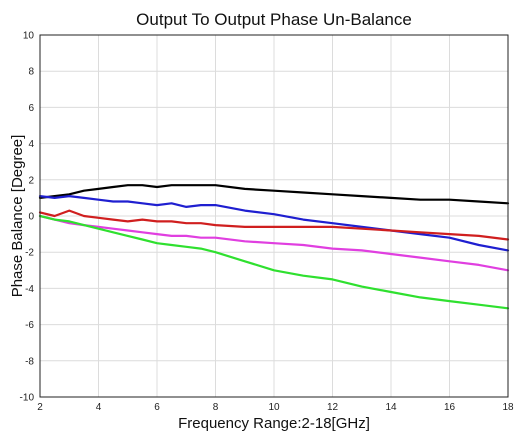 This screenshot has height=438, width=514. I want to click on y-tick-label: -8, so click(29, 361).